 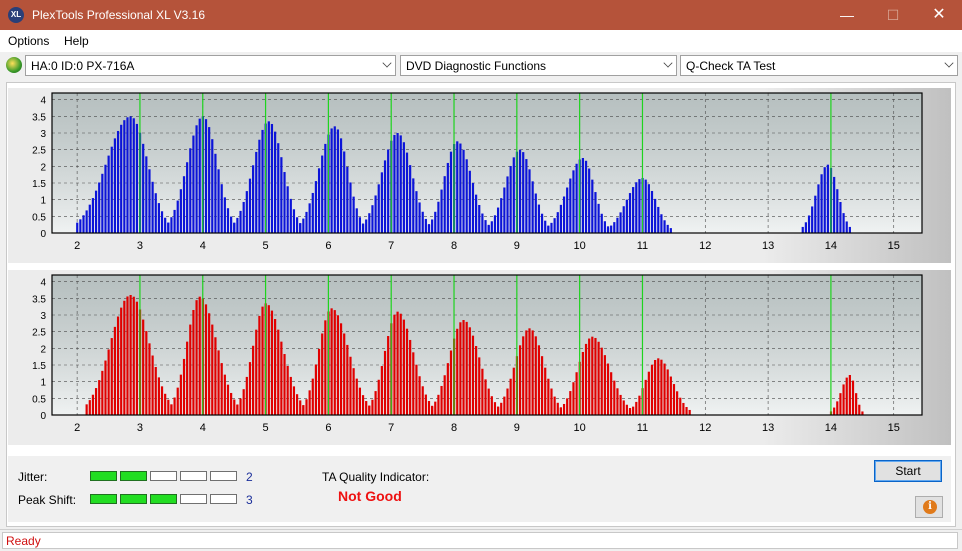 What do you see at coordinates (29, 41) in the screenshot?
I see `menu-options: Options` at bounding box center [29, 41].